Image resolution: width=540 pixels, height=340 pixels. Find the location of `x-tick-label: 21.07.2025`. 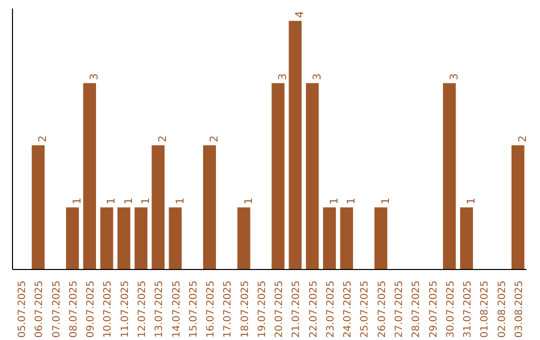

x-tick-label: 21.07.2025 is located at coordinates (296, 309).